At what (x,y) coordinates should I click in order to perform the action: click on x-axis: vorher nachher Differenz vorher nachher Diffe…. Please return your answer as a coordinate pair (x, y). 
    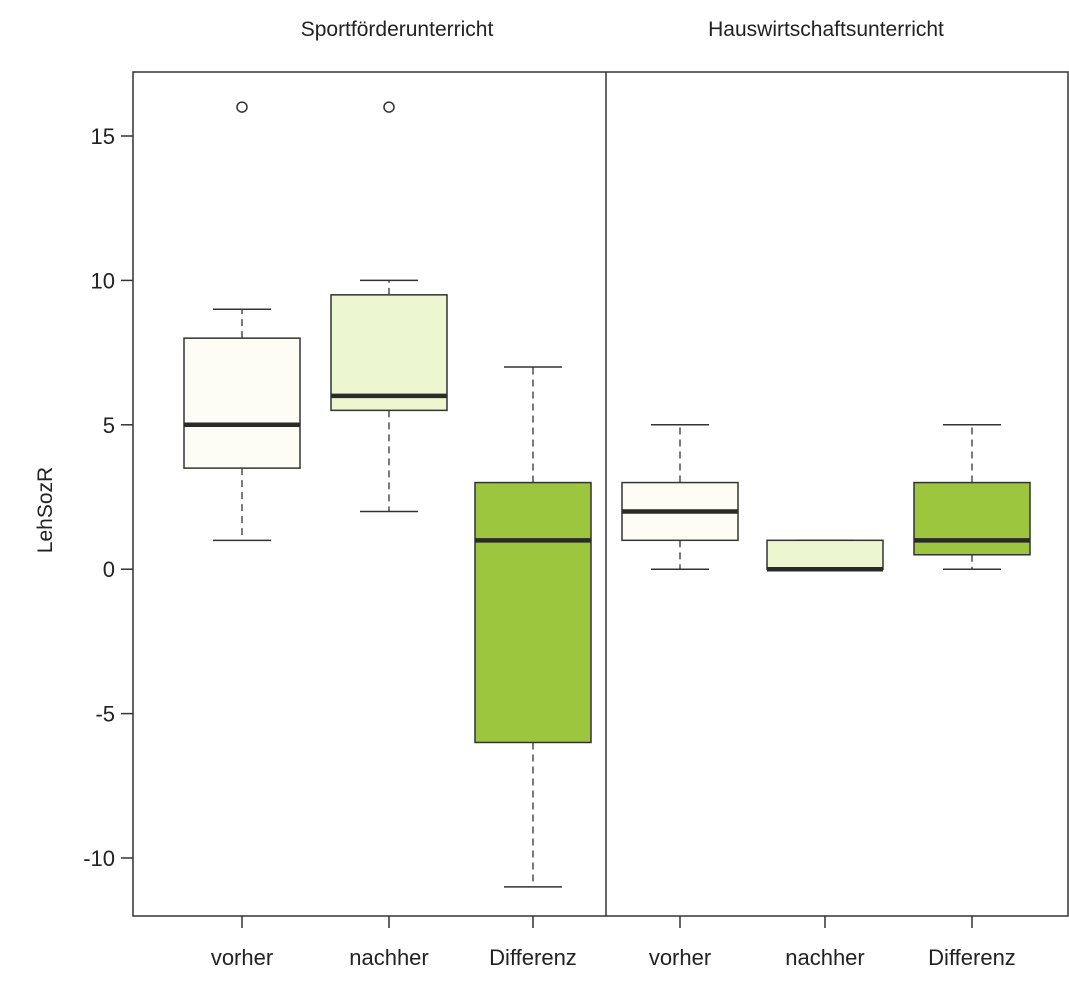
    Looking at the image, I should click on (613, 943).